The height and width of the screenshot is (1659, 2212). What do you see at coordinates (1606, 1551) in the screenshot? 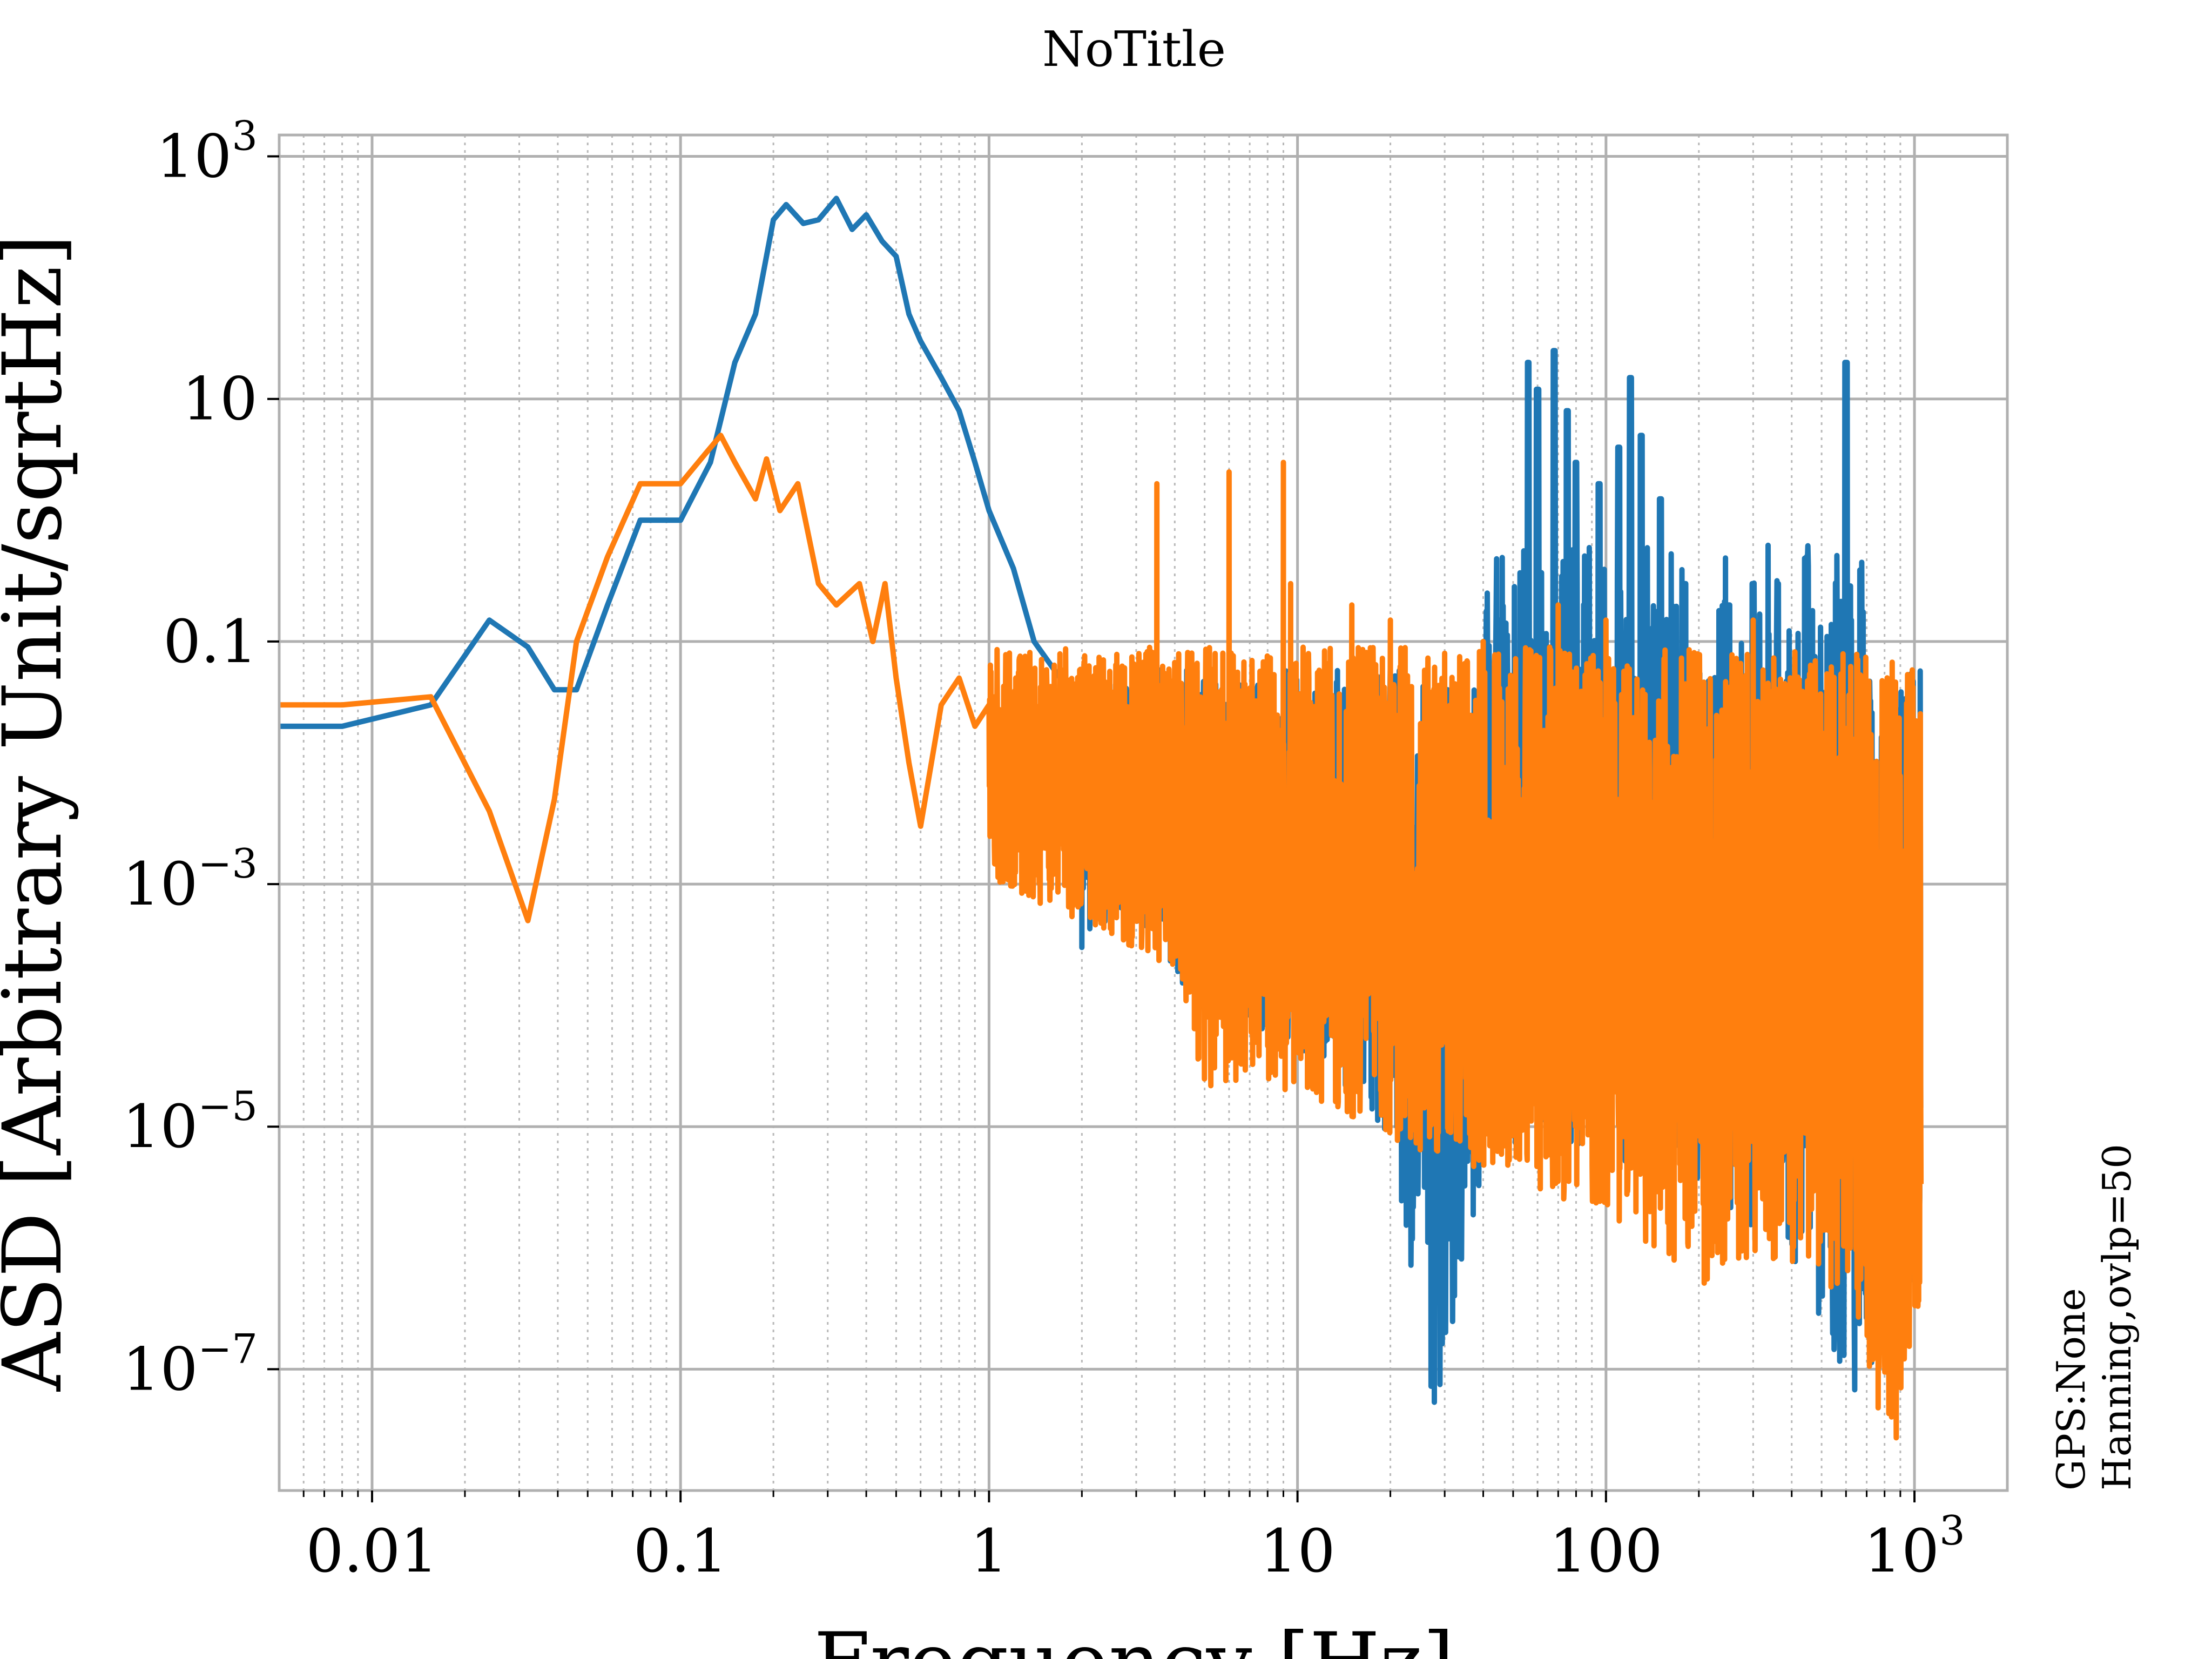
I see `x-tick-label: 100` at bounding box center [1606, 1551].